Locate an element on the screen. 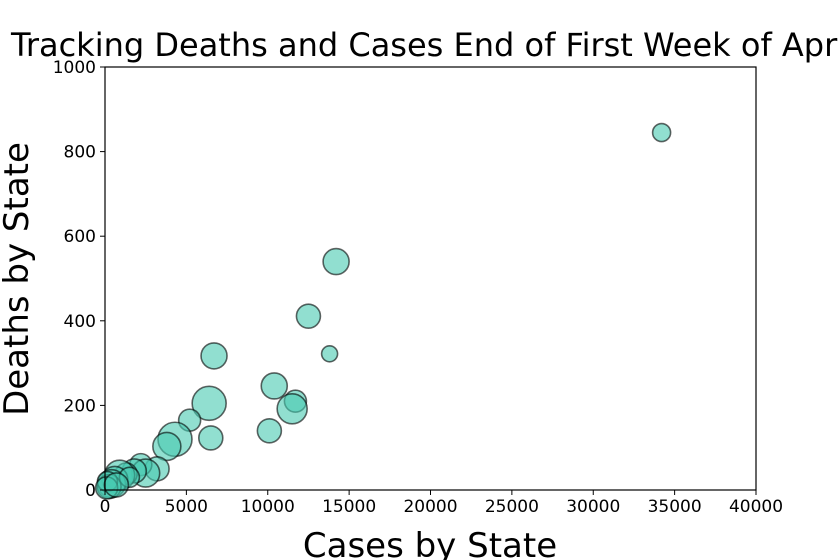 The width and height of the screenshot is (840, 560). x-axis: 0 5000 10000 15000 20000 25000 30000 35000 40000 is located at coordinates (441, 503).